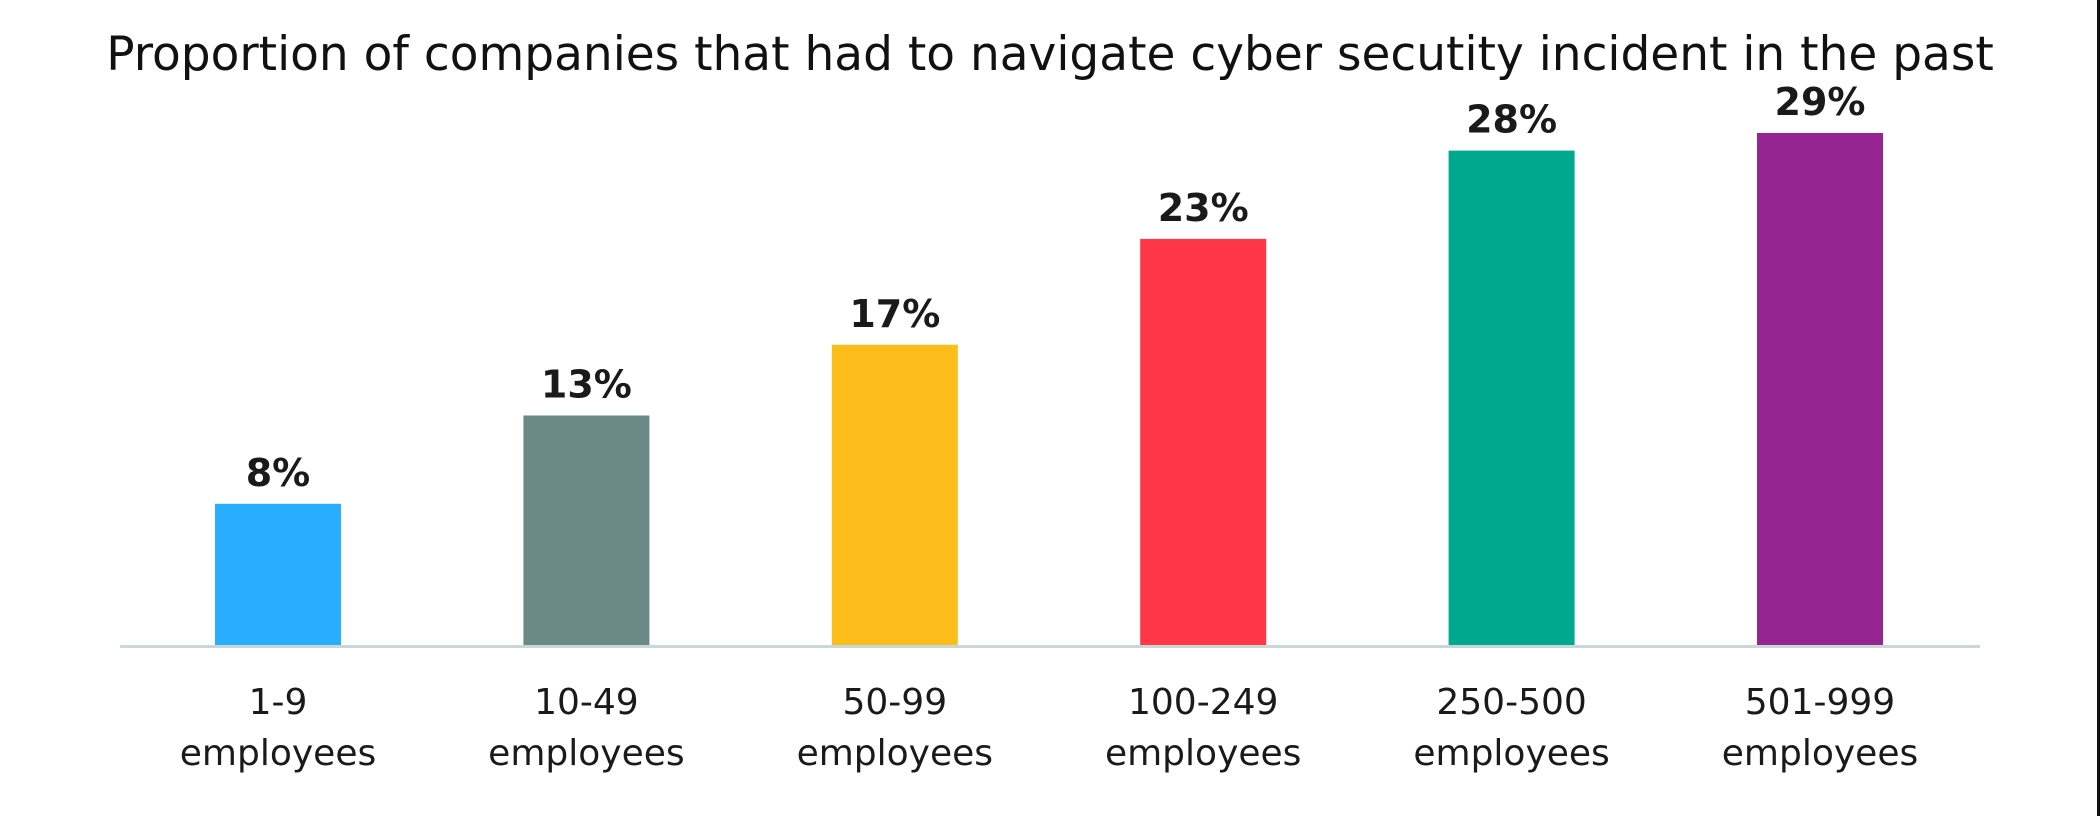  I want to click on category-range: 100-249, so click(1203, 702).